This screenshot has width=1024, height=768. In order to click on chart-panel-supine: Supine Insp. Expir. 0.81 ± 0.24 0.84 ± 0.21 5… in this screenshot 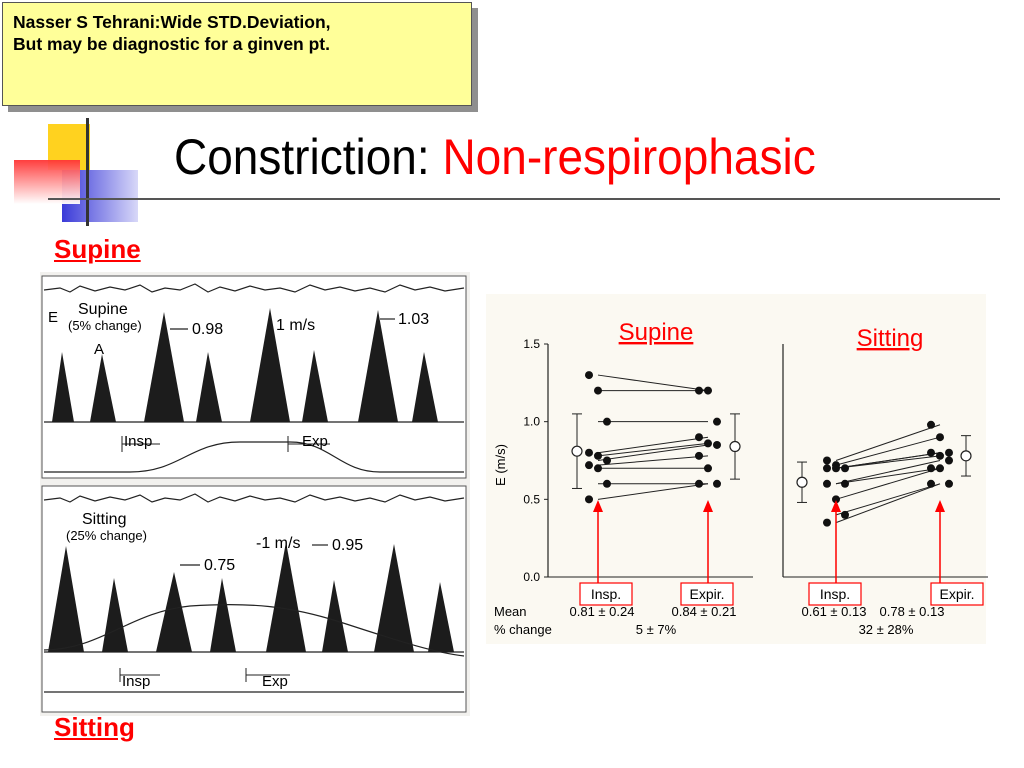, I will do `click(650, 478)`.